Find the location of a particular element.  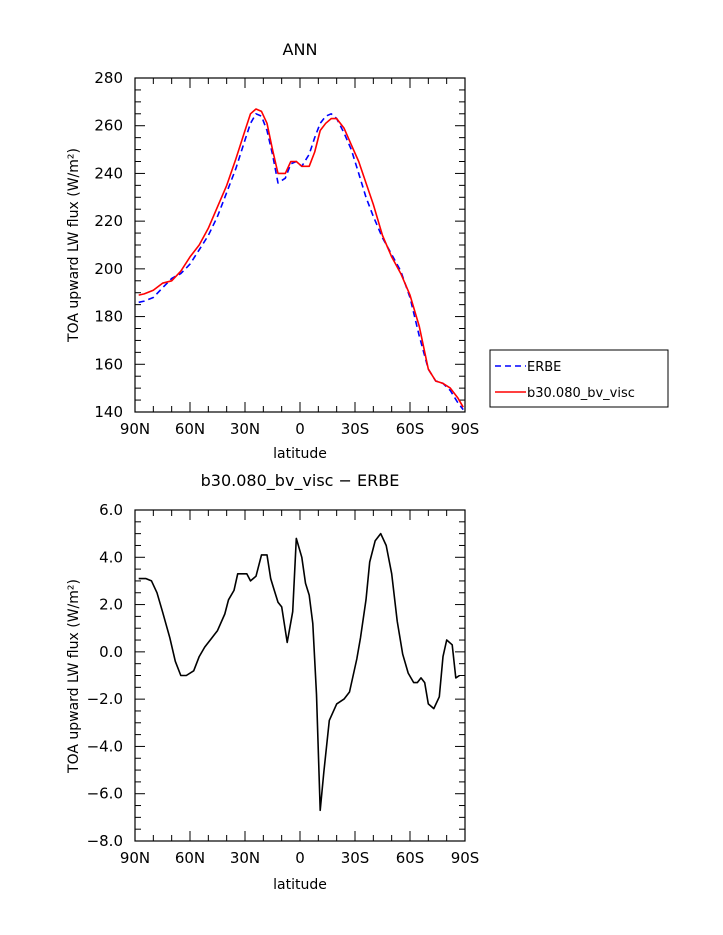

bottom-y-tick-label: −4.0 is located at coordinates (105, 746).